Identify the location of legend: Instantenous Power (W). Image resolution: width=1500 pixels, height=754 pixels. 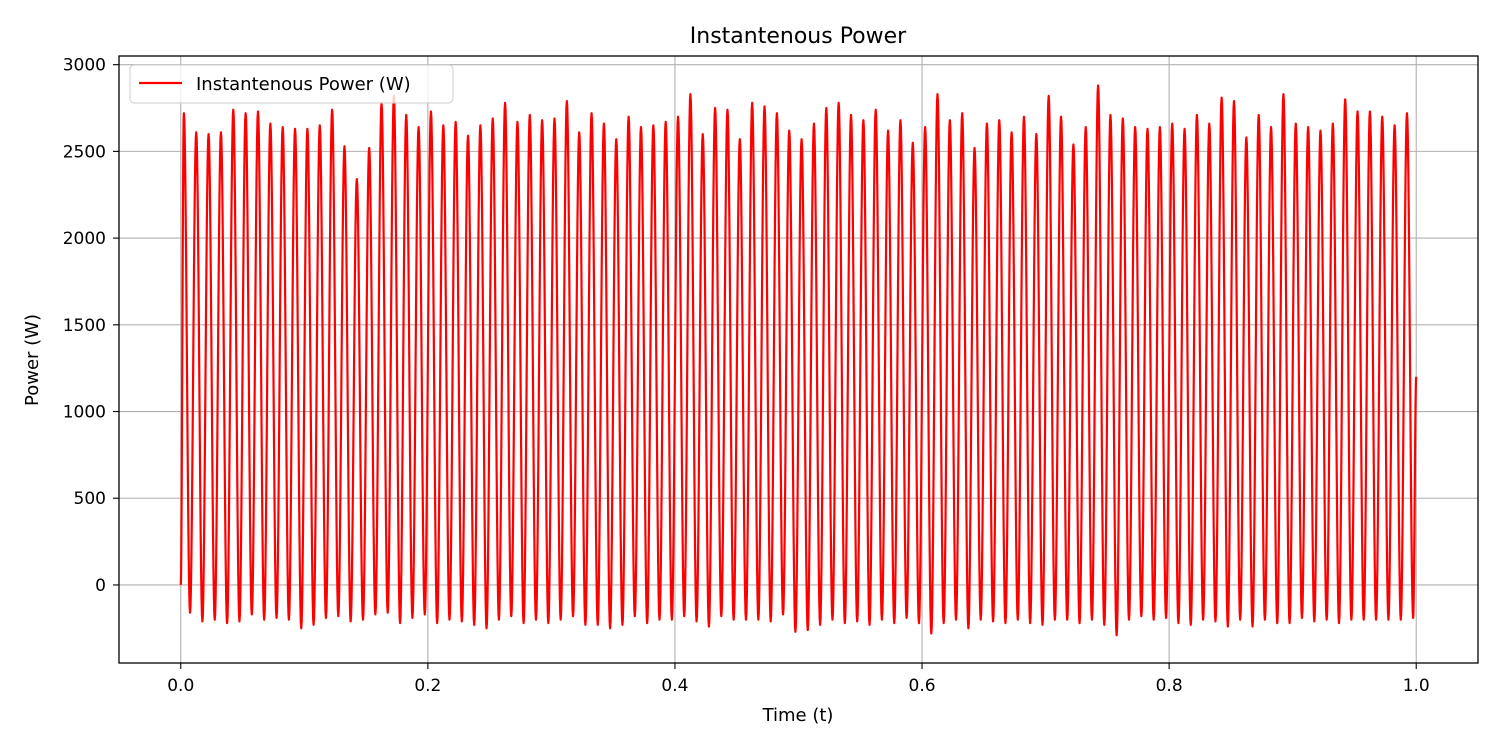
(291, 84).